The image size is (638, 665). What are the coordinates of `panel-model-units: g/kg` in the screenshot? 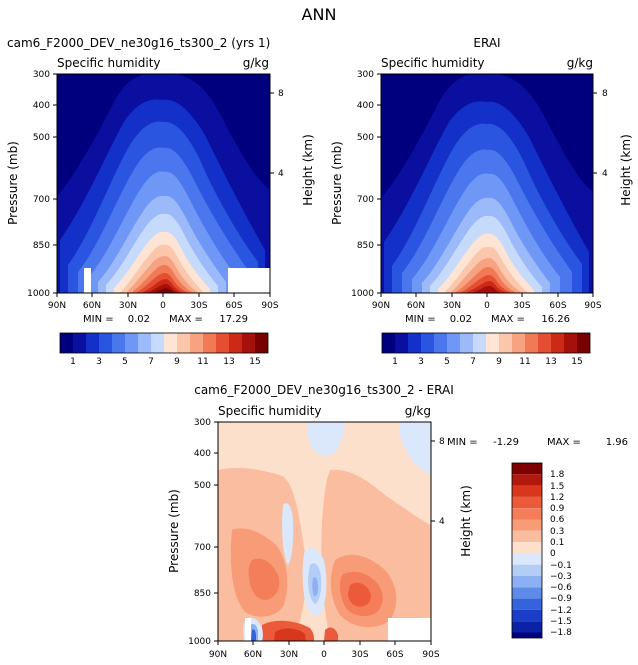 It's located at (256, 63).